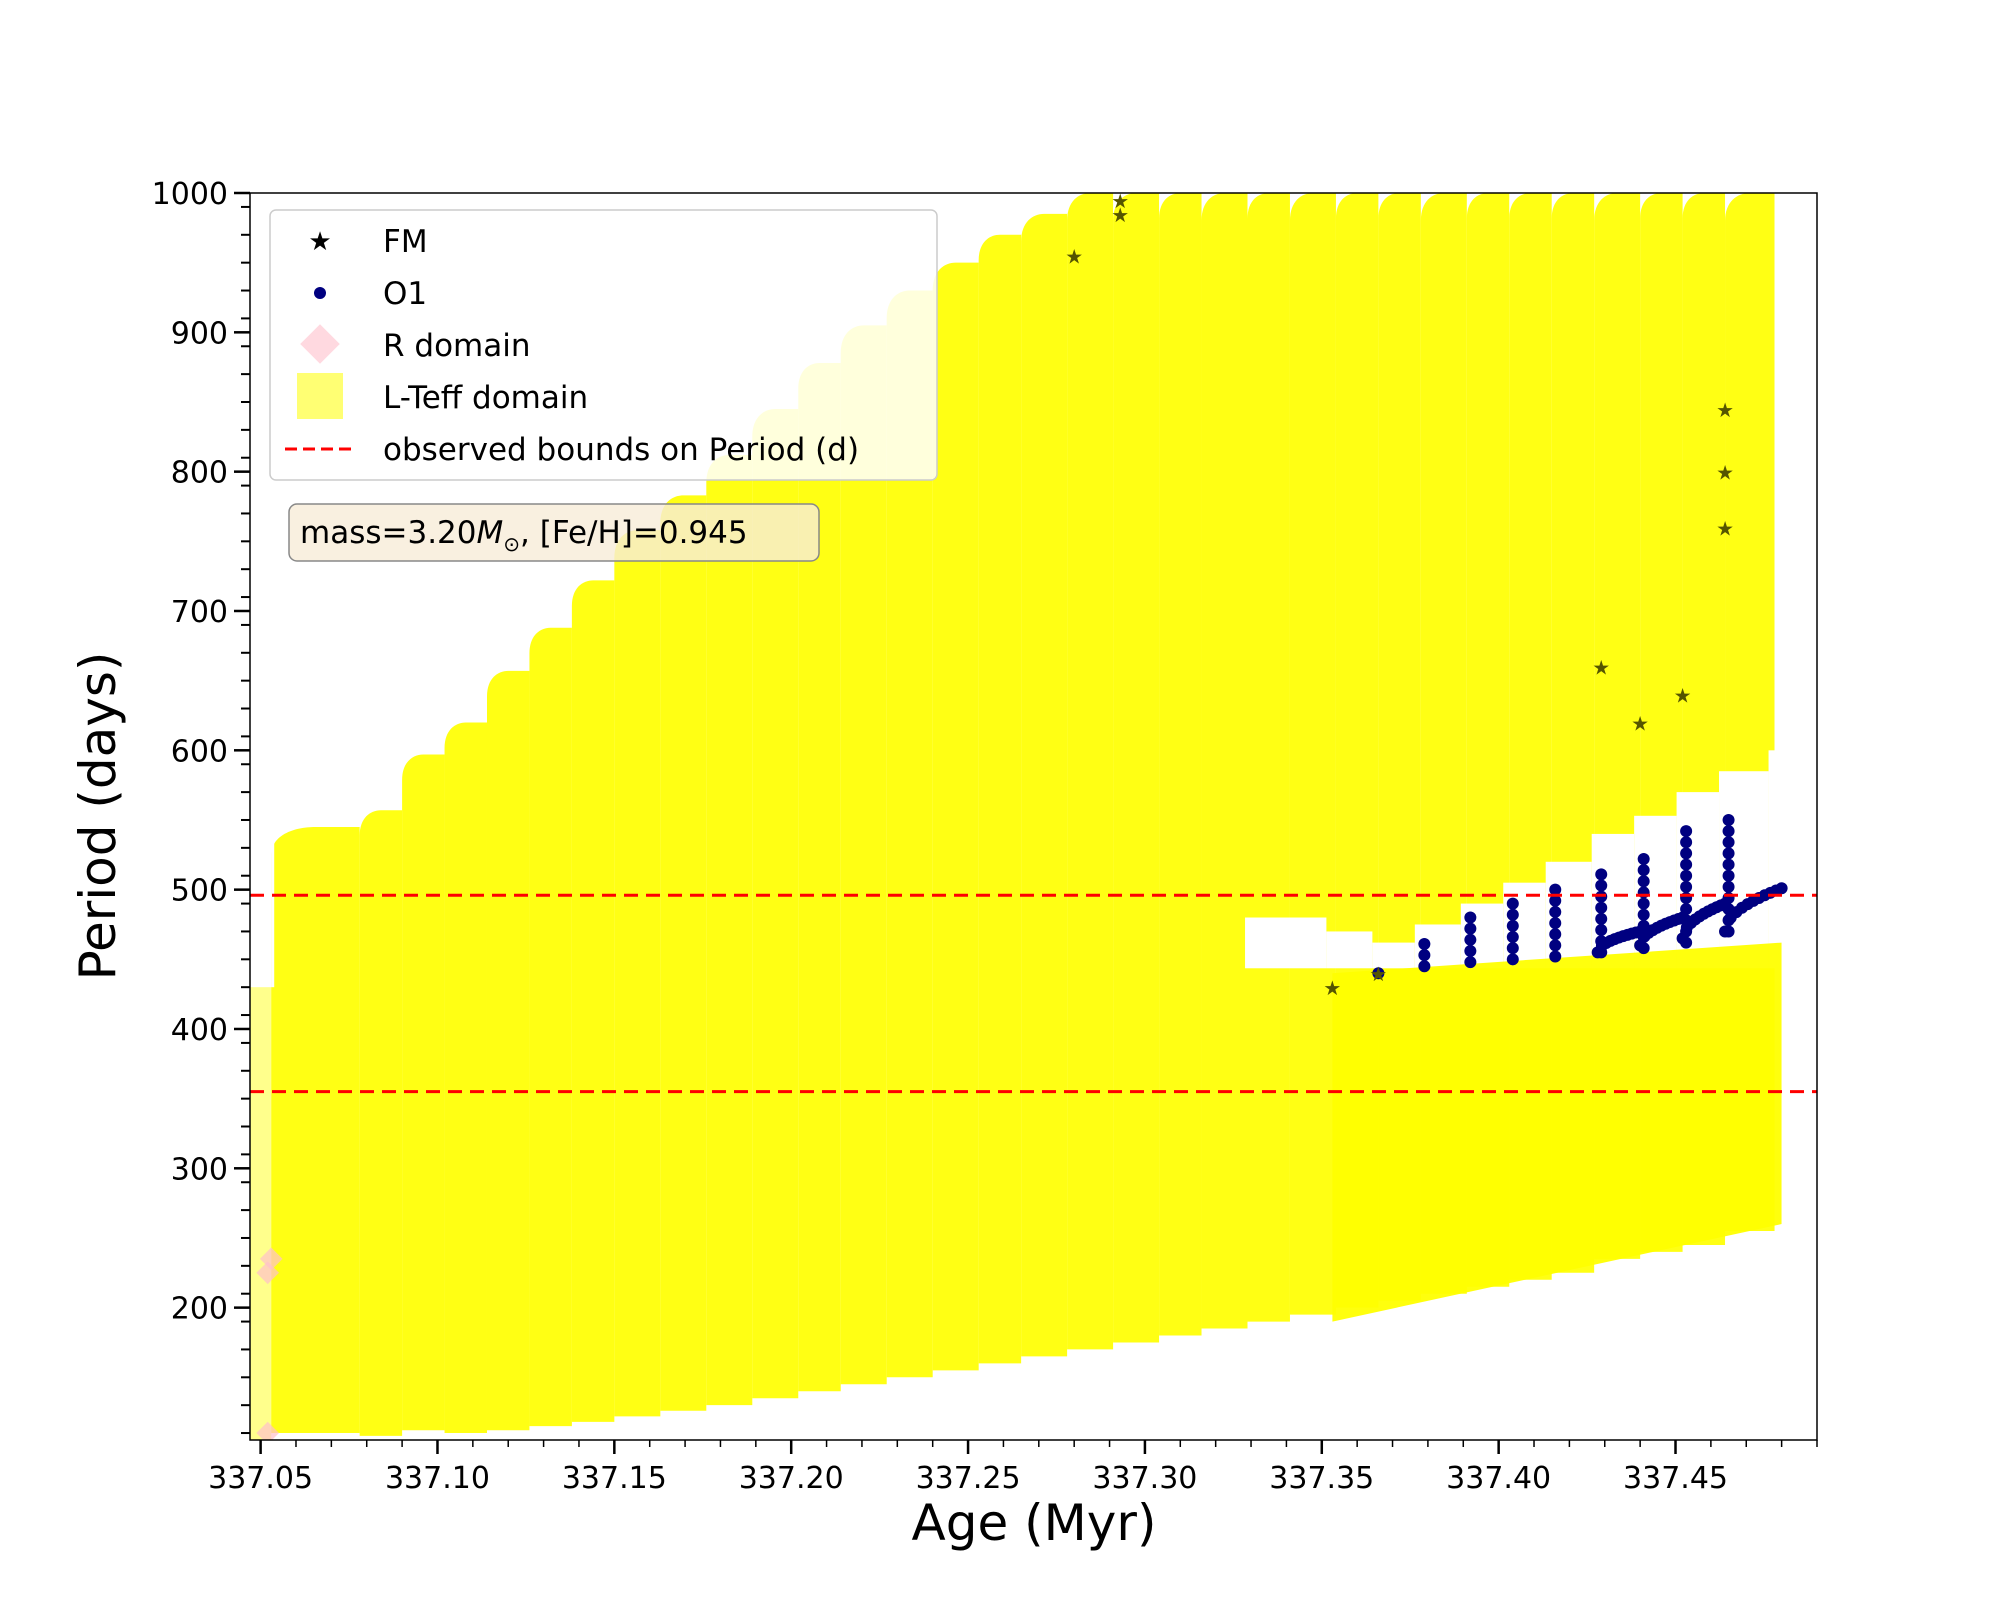 The height and width of the screenshot is (1600, 2000). What do you see at coordinates (199, 473) in the screenshot?
I see `y-tick-label: 800` at bounding box center [199, 473].